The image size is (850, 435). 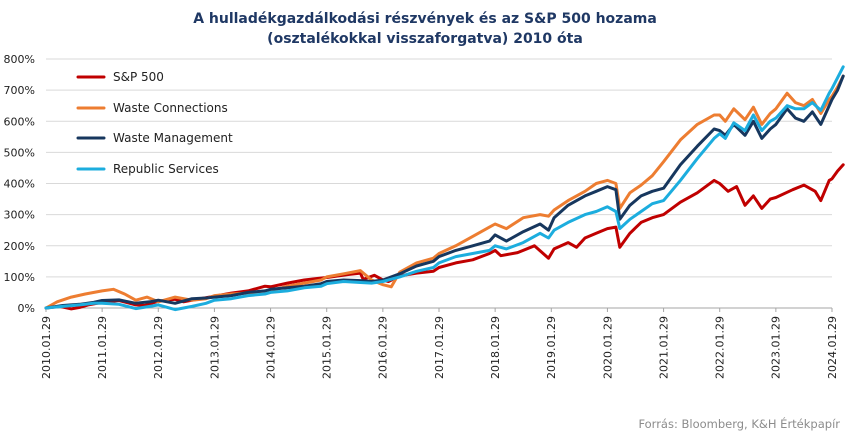 I want to click on legend-label: Waste Management, so click(x=173, y=138).